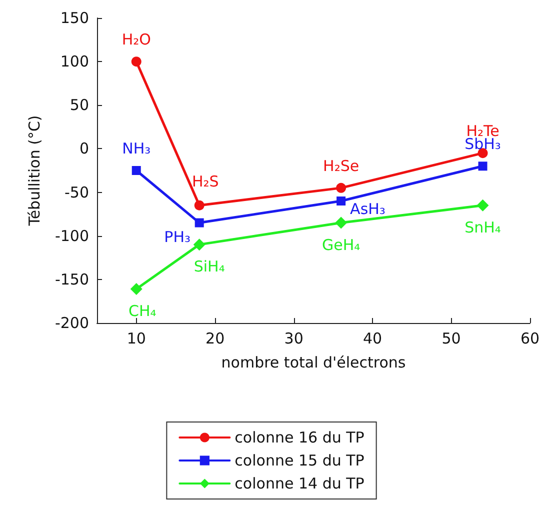 The height and width of the screenshot is (511, 543). I want to click on y-tick-label: 150, so click(74, 18).